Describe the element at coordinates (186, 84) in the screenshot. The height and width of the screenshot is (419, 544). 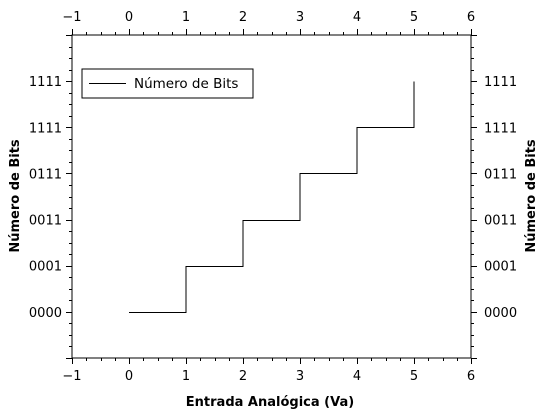
I see `legend-label: Número de Bits` at that location.